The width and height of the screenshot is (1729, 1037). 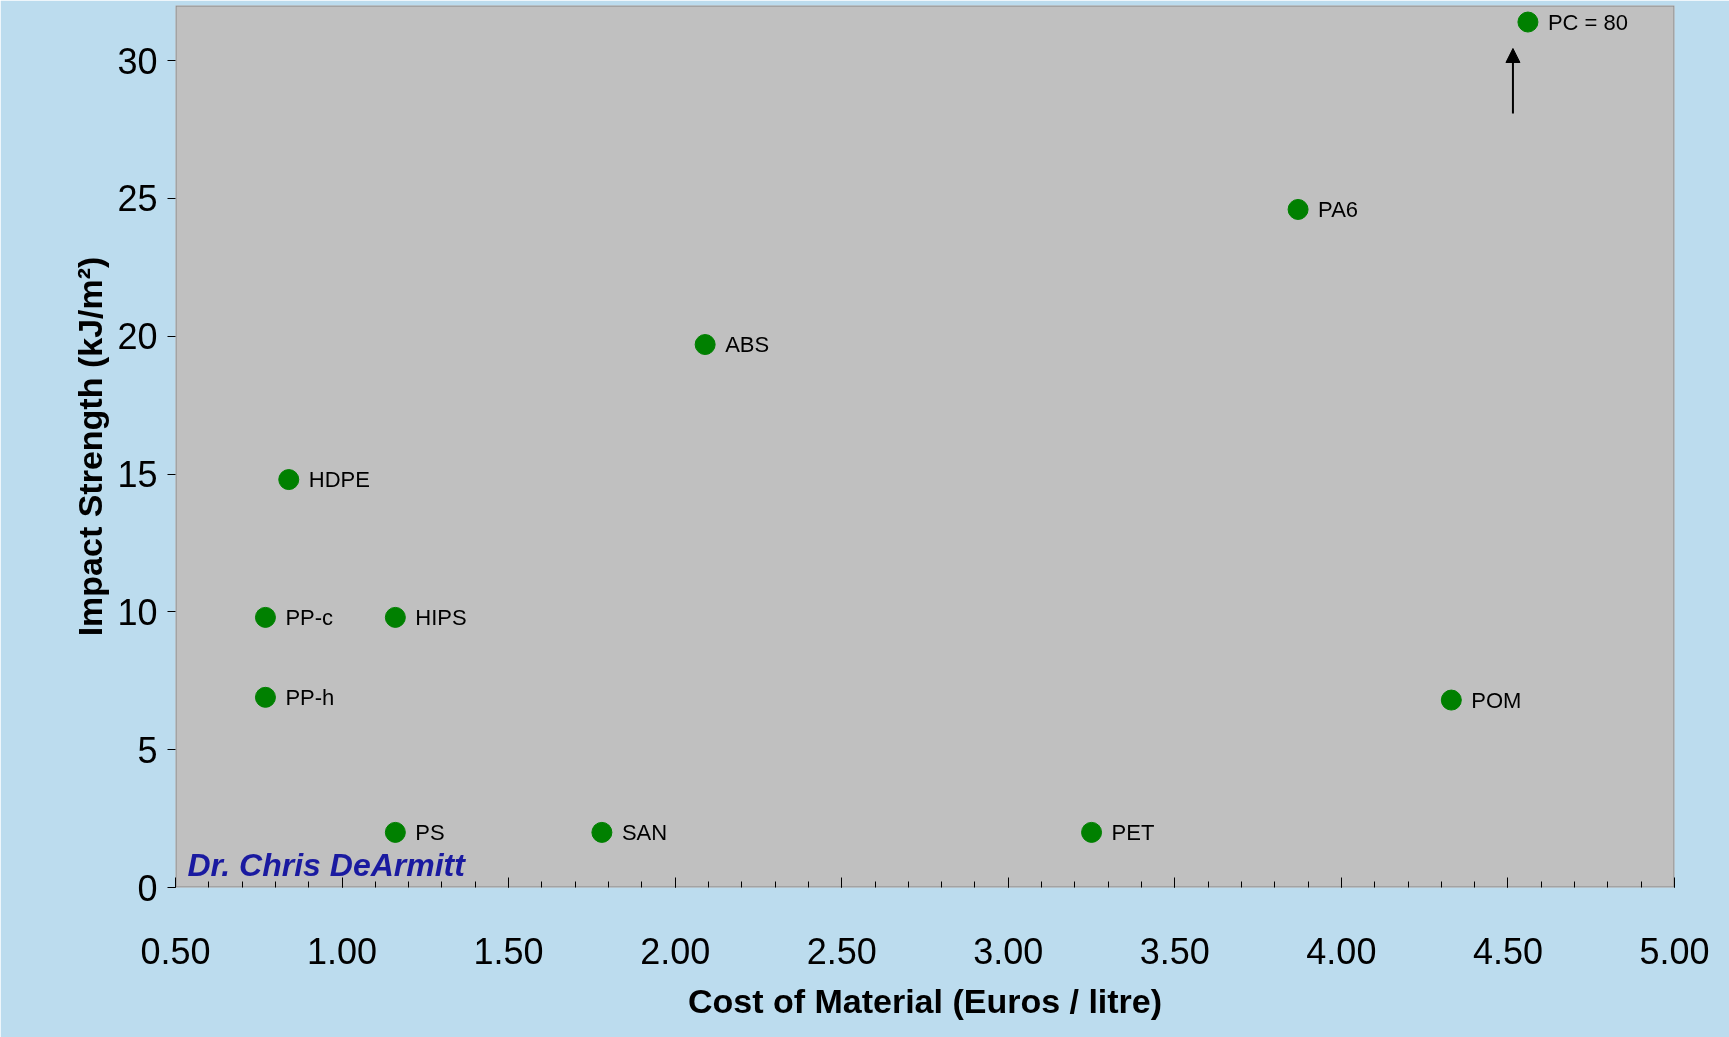 What do you see at coordinates (147, 750) in the screenshot?
I see `y-tick-label: 5` at bounding box center [147, 750].